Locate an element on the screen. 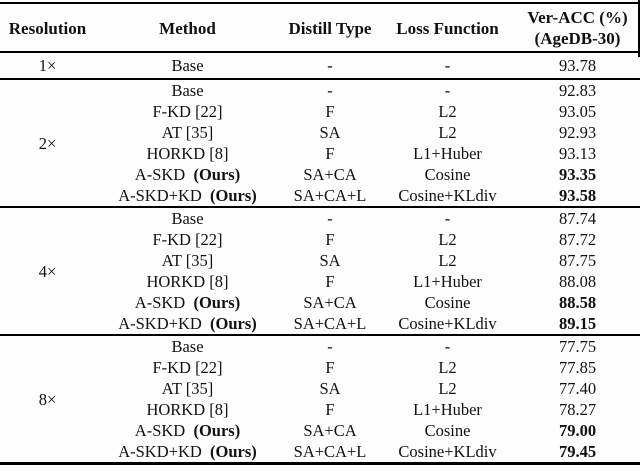  loss-function-cell: L1+Huber is located at coordinates (447, 281).